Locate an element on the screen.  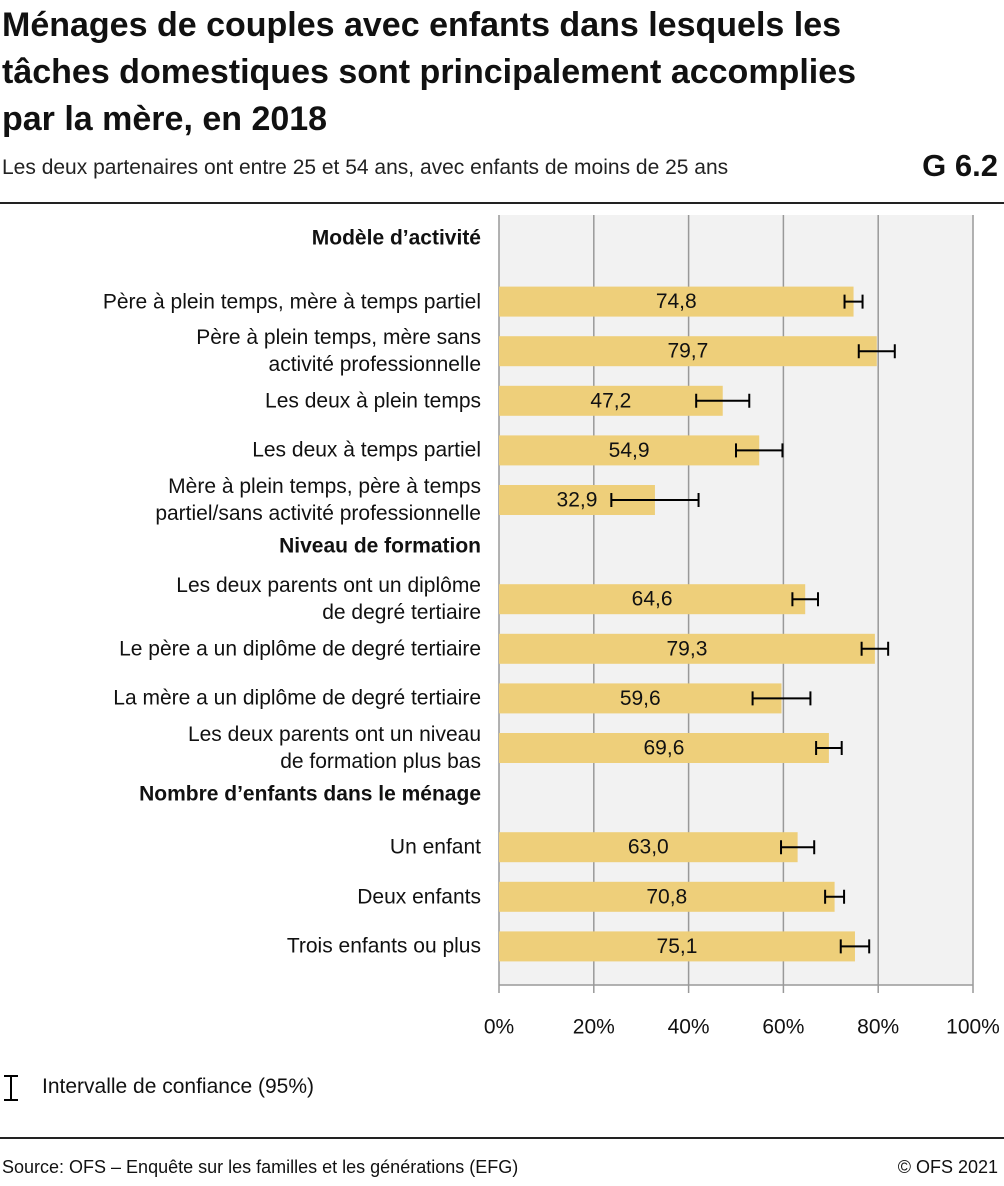
x-tick-label: 100% is located at coordinates (973, 1027).